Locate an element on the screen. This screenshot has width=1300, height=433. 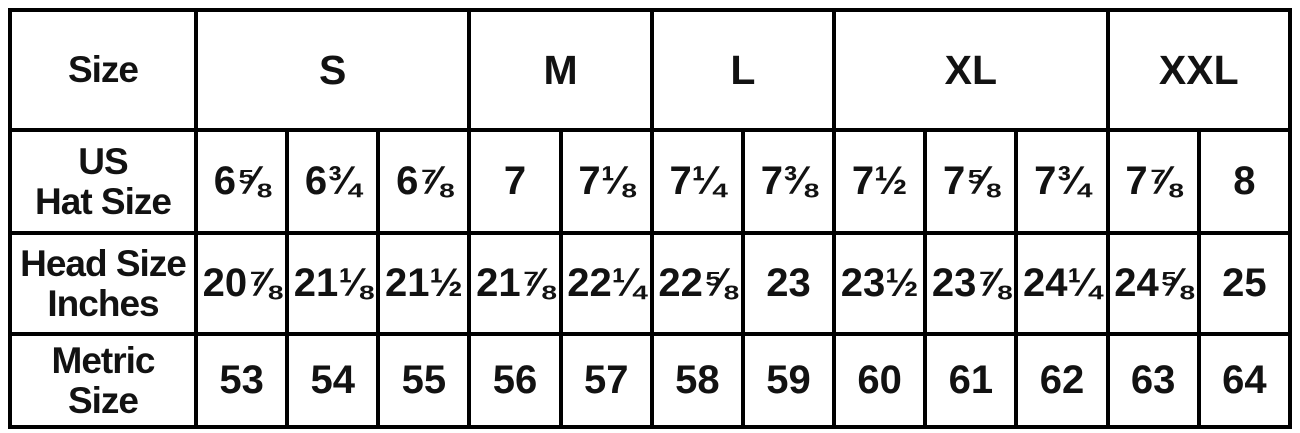
metric-size-cell: 54 is located at coordinates (333, 380).